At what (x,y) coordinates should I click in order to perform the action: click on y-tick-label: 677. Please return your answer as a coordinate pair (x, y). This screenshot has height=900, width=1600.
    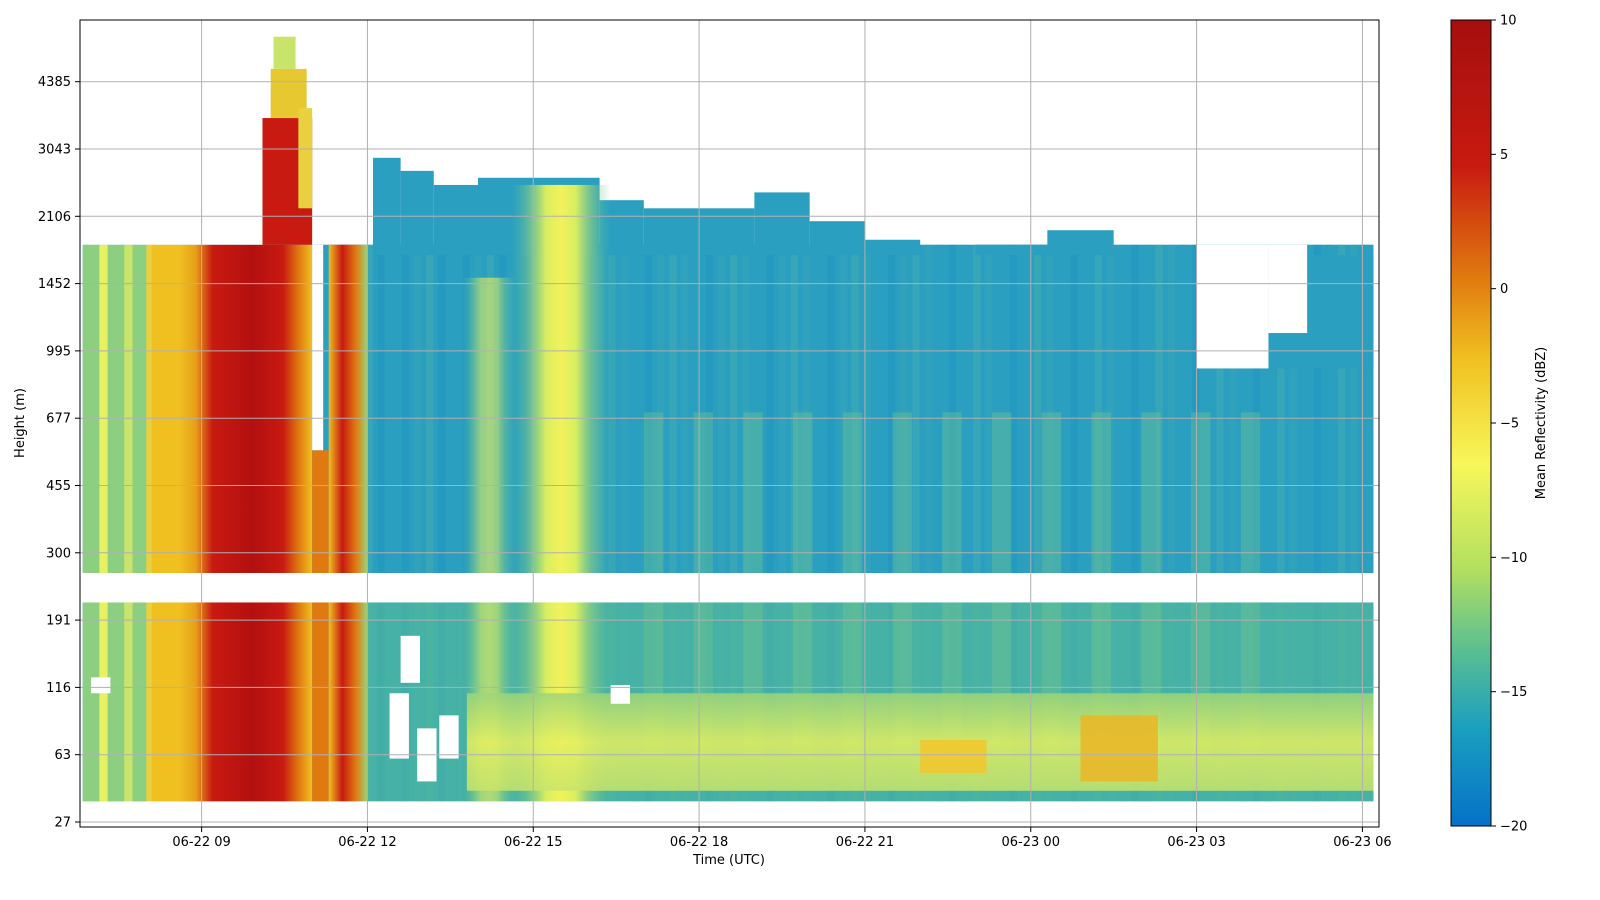
    Looking at the image, I should click on (58, 419).